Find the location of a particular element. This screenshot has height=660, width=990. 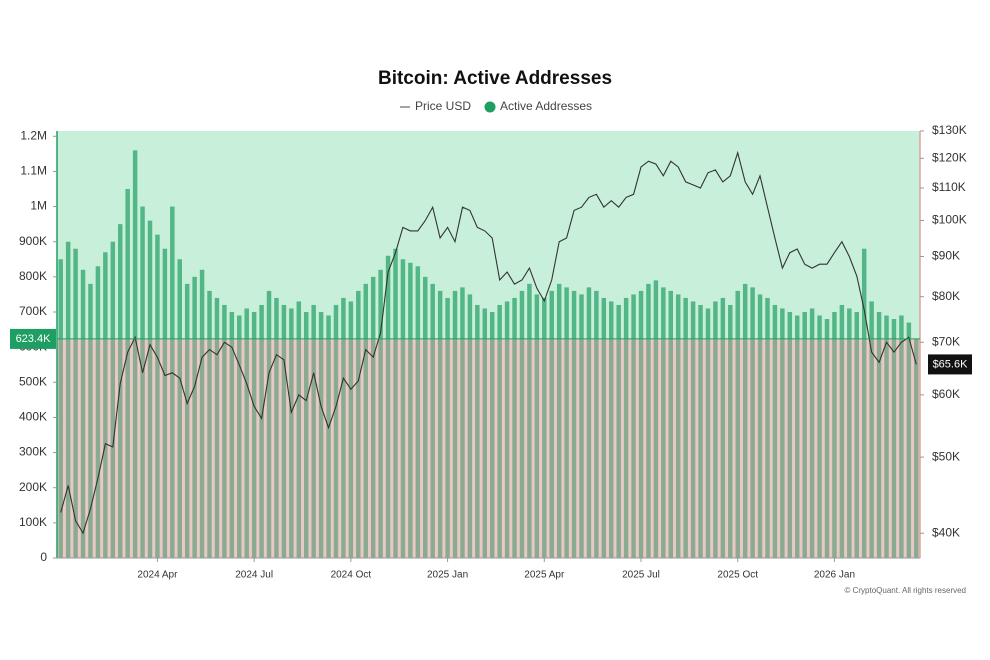

y-tick-label: 400K is located at coordinates (33, 417).